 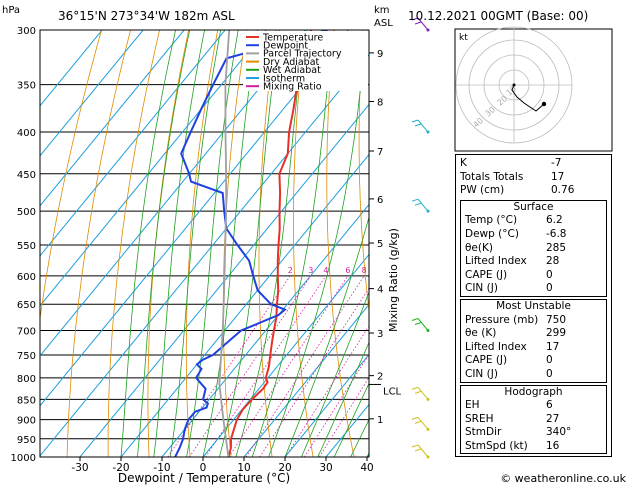 What do you see at coordinates (574, 420) in the screenshot?
I see `index-value: 27` at bounding box center [574, 420].